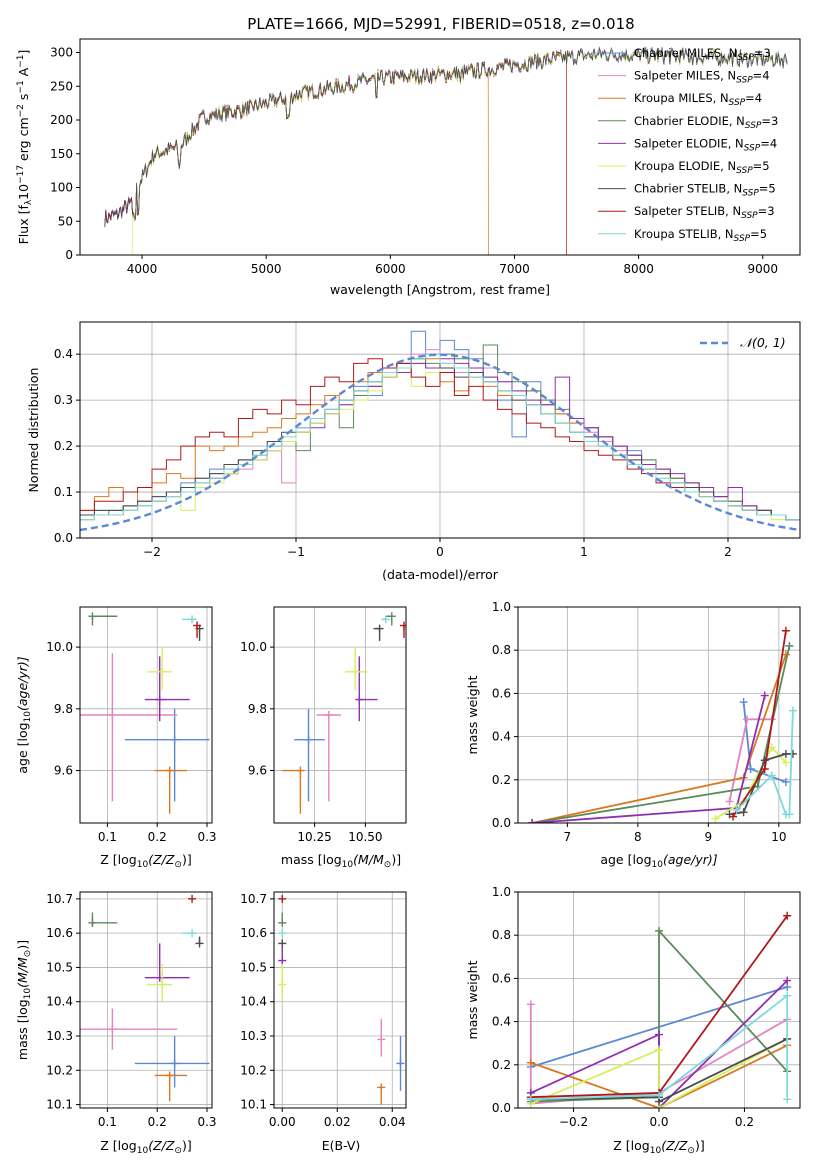  I want to click on weight-vs-age-y-label: mass weight, so click(472, 714).